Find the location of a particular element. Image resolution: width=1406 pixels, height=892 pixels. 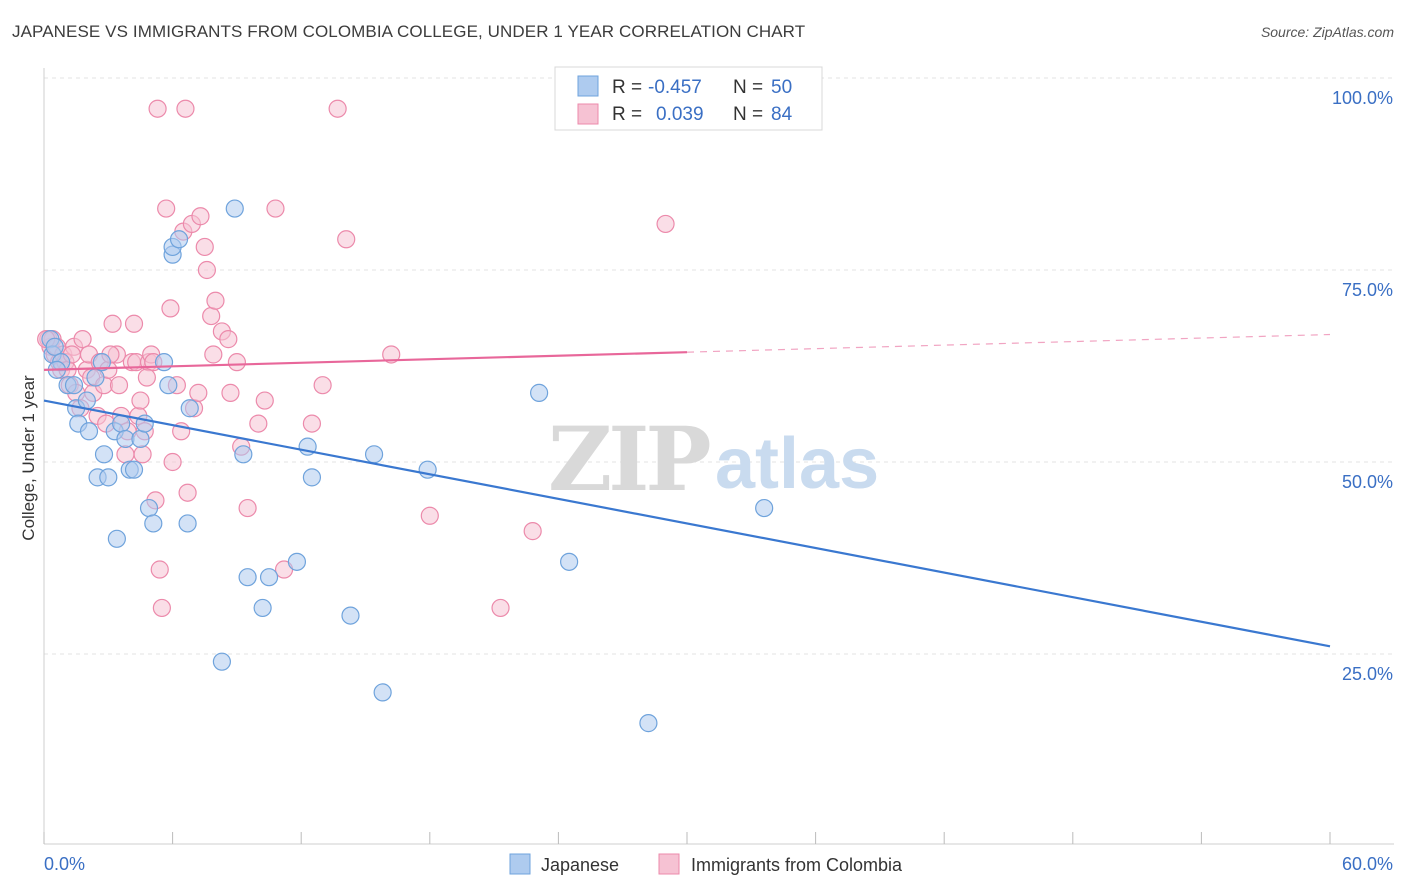

bottom-legend-swatch-japanese is located at coordinates (520, 864).